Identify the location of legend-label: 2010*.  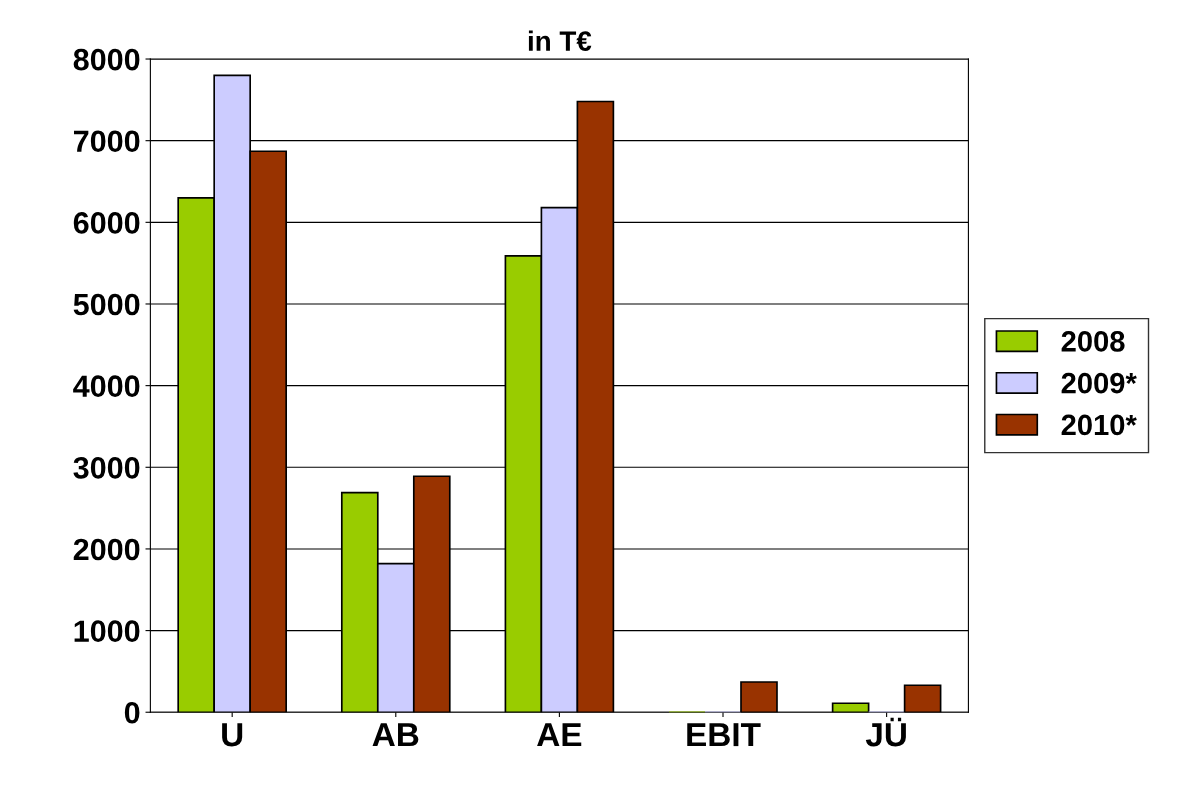
(1099, 425).